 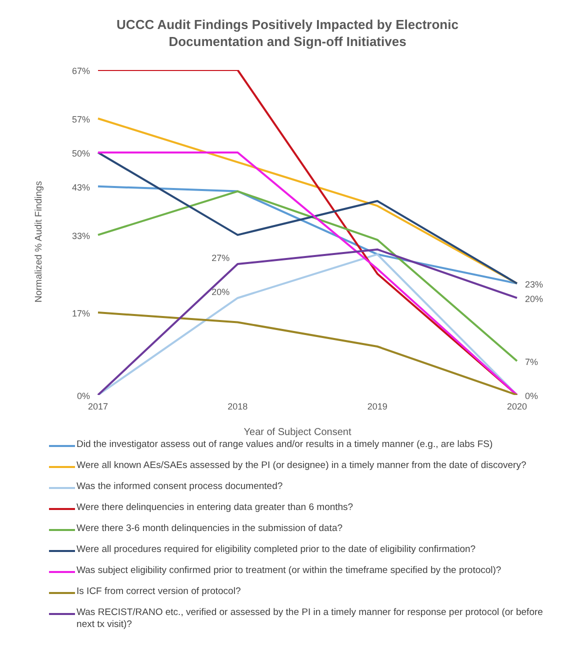 What do you see at coordinates (238, 406) in the screenshot?
I see `x-tick-label: 2018` at bounding box center [238, 406].